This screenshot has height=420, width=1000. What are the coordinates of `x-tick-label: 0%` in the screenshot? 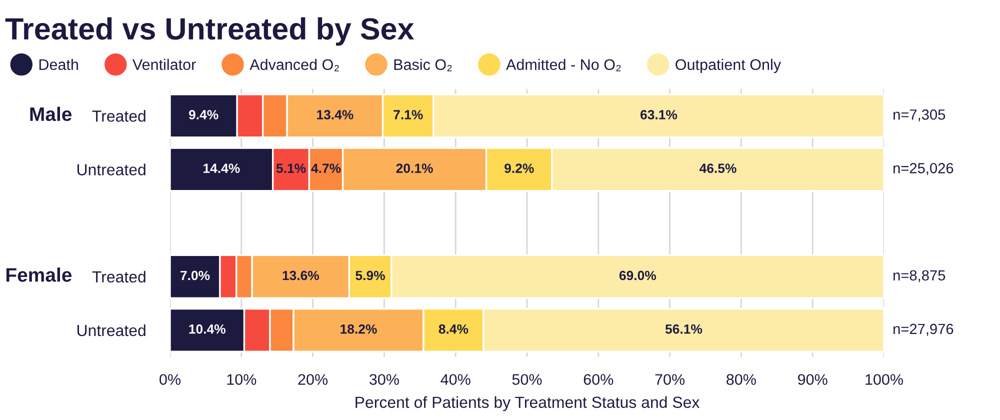 It's located at (170, 379).